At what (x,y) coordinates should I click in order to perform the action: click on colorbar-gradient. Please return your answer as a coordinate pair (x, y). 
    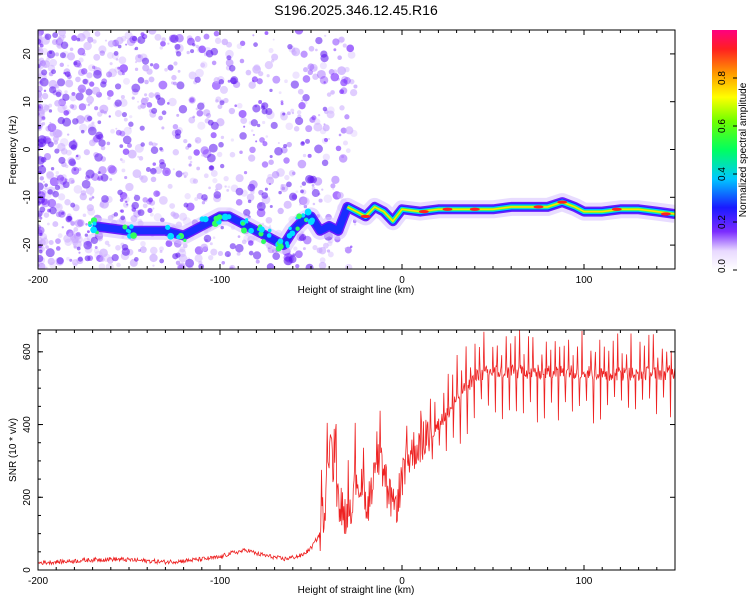
    Looking at the image, I should click on (724, 150).